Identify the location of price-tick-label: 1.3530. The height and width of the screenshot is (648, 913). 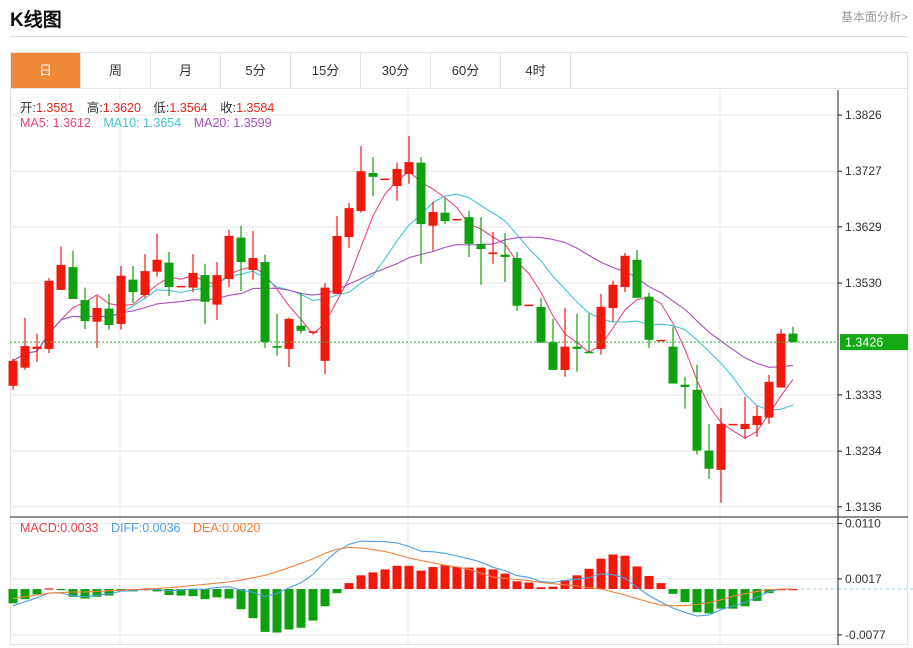
(863, 283).